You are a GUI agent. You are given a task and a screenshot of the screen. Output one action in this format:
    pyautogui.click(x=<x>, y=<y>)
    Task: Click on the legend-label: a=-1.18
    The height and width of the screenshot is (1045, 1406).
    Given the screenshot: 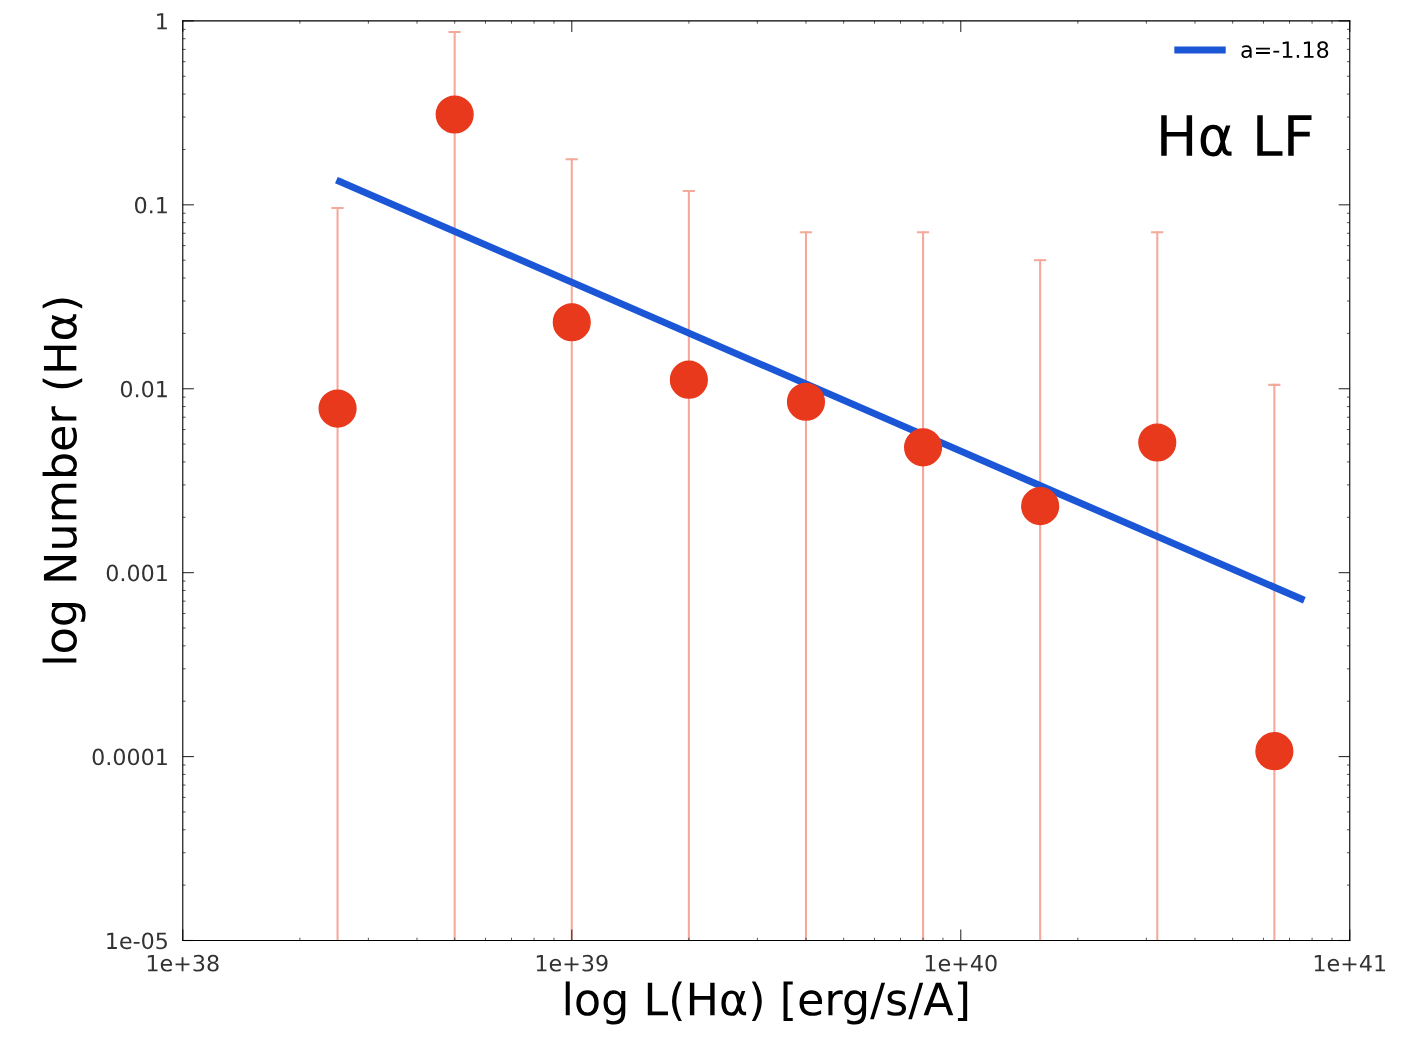 What is the action you would take?
    pyautogui.click(x=1285, y=50)
    